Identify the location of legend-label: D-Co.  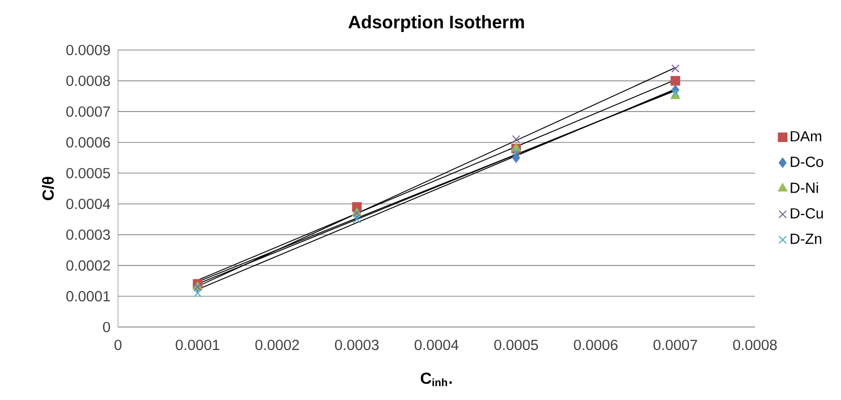
(807, 162).